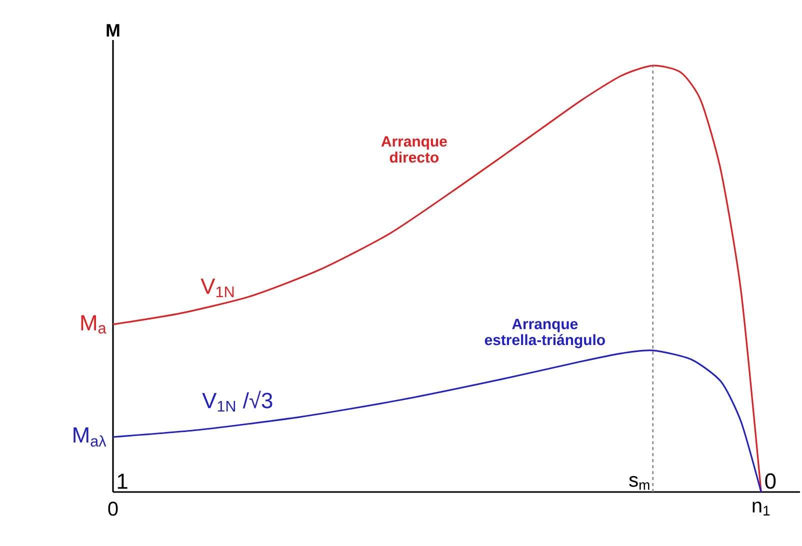 This screenshot has width=802, height=546. Describe the element at coordinates (90, 437) in the screenshot. I see `annotation: M$_{aλ}$` at that location.